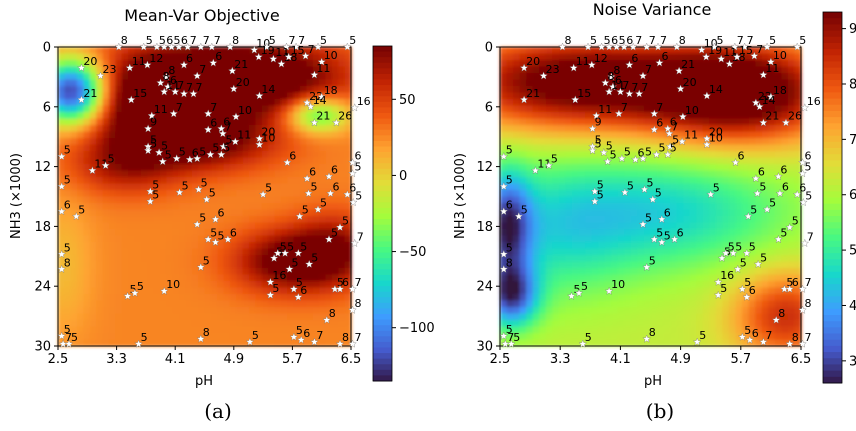 The width and height of the screenshot is (856, 431). Describe the element at coordinates (682, 40) in the screenshot. I see `sample-label: 8` at that location.